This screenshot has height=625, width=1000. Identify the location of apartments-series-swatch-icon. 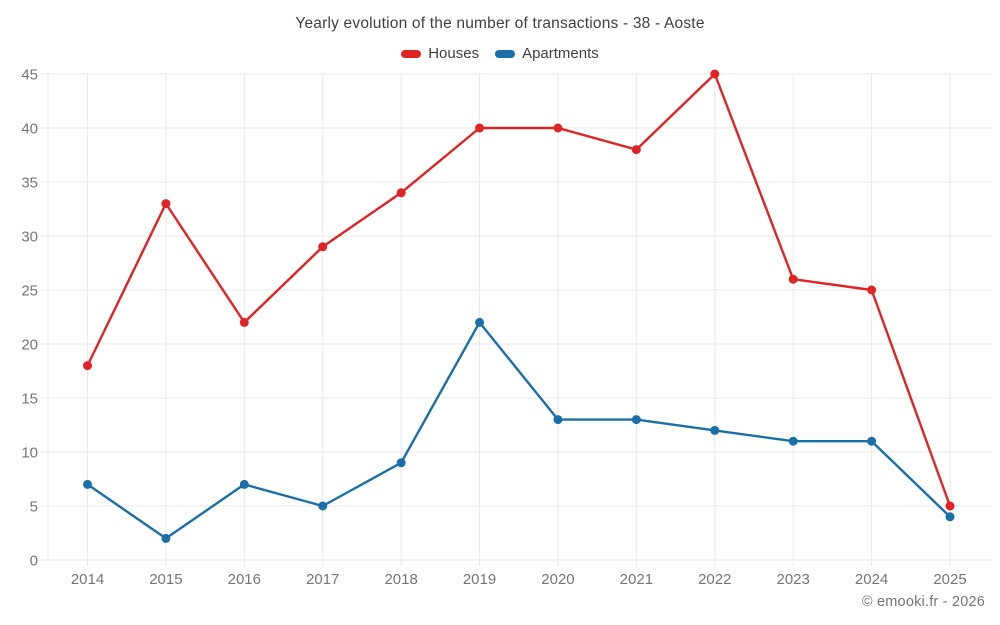
(505, 53).